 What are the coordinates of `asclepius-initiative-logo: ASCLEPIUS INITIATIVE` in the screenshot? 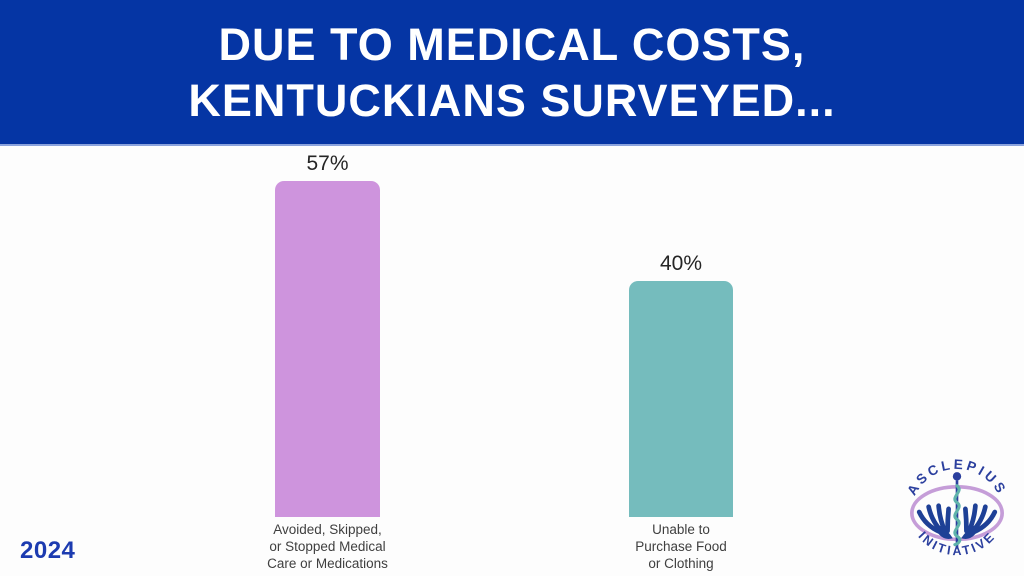 It's located at (955, 507).